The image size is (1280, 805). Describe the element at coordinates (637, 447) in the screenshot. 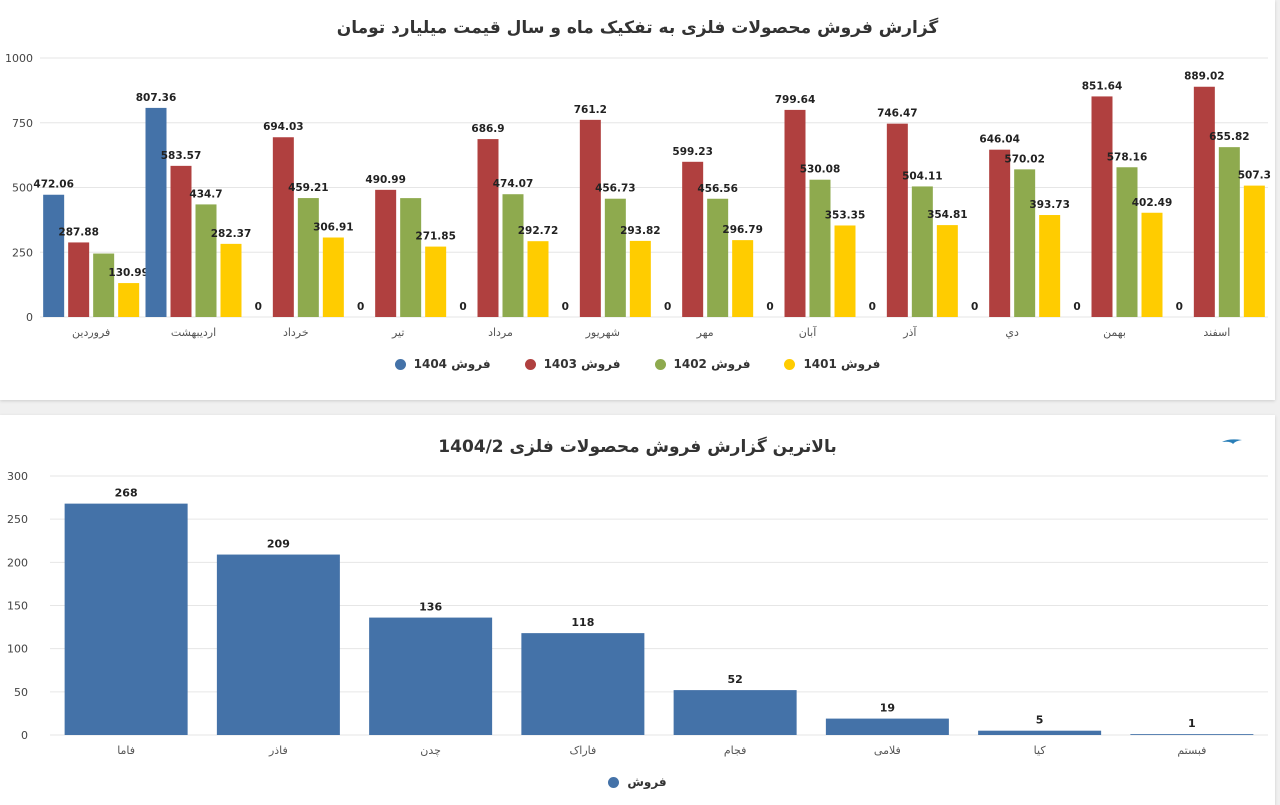

I see `chart-title: بالاترین گزارش فروش محصولات فلزی 1404/2` at that location.